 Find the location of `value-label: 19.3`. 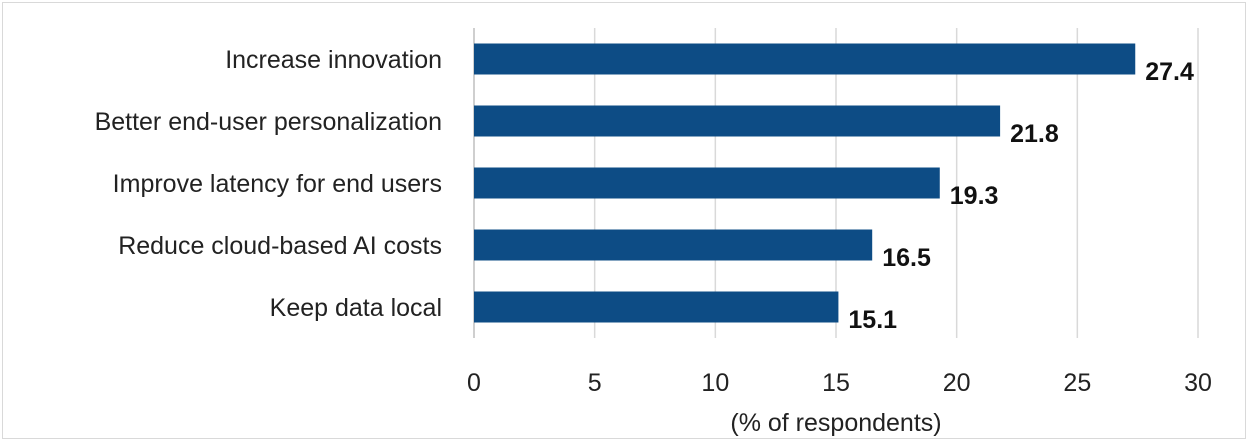

value-label: 19.3 is located at coordinates (974, 196).